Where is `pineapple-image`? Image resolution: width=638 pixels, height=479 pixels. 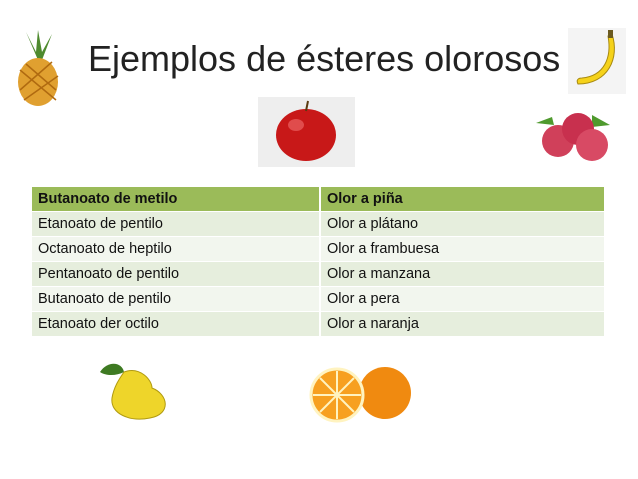
pineapple-image is located at coordinates (38, 68).